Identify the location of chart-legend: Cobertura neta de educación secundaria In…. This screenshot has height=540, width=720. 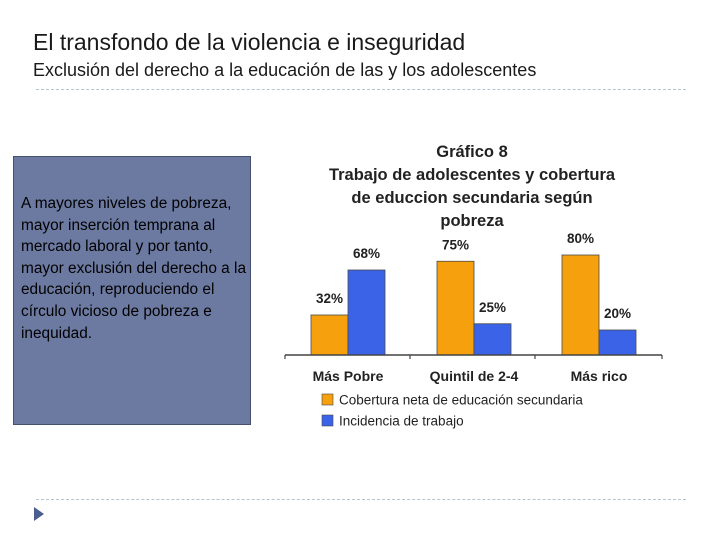
(452, 411).